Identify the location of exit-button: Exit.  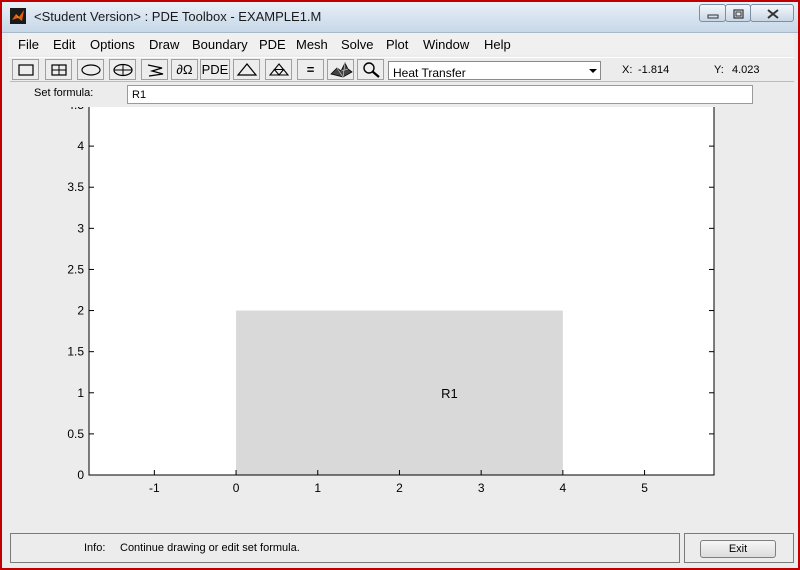
(738, 549).